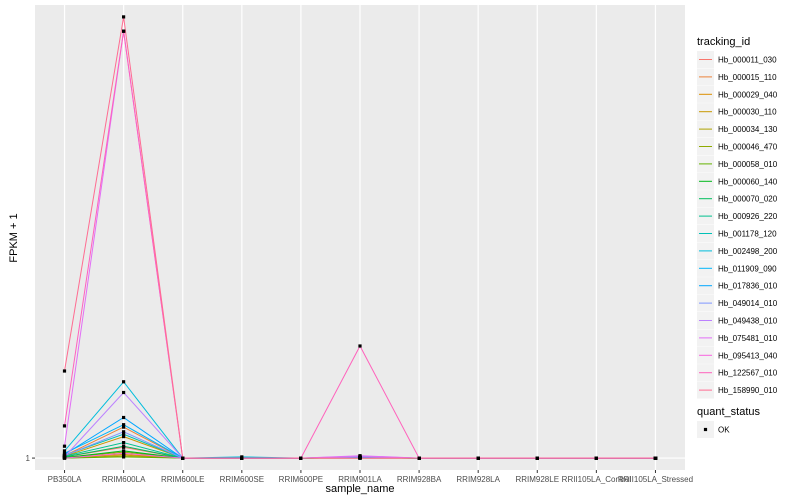 This screenshot has height=500, width=800. I want to click on legend-label: Hb_000060_140, so click(748, 181).